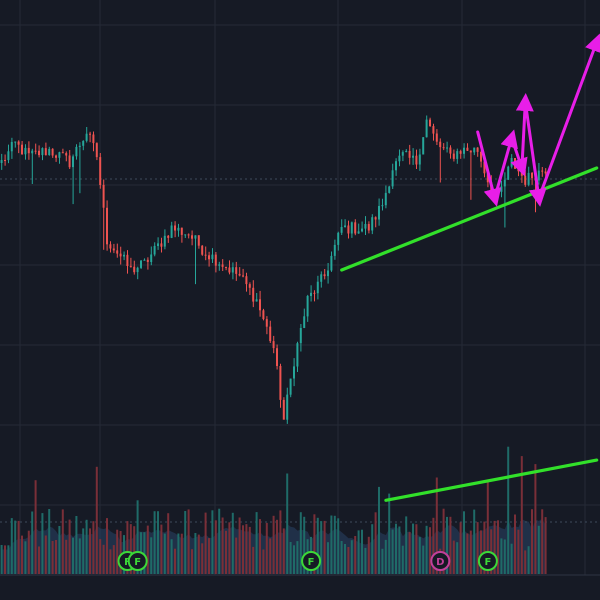  Describe the element at coordinates (491, 480) in the screenshot. I see `volume-trendline` at that location.